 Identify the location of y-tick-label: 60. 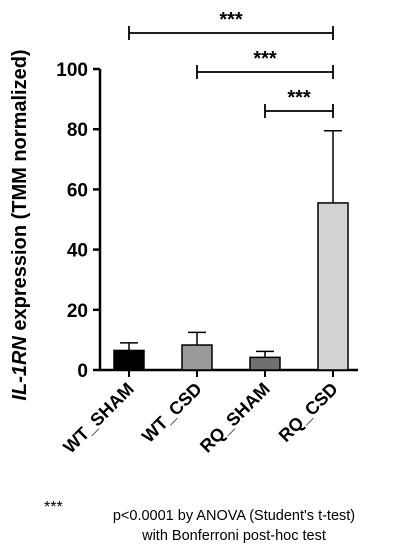
(77, 190).